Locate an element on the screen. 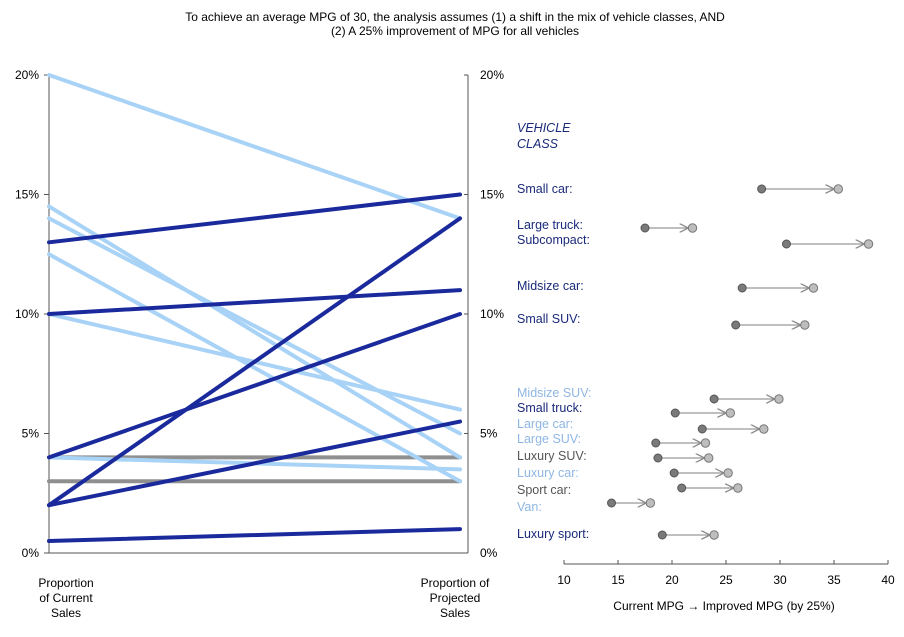 This screenshot has width=904, height=637. left-tick-label: 5% is located at coordinates (31, 434).